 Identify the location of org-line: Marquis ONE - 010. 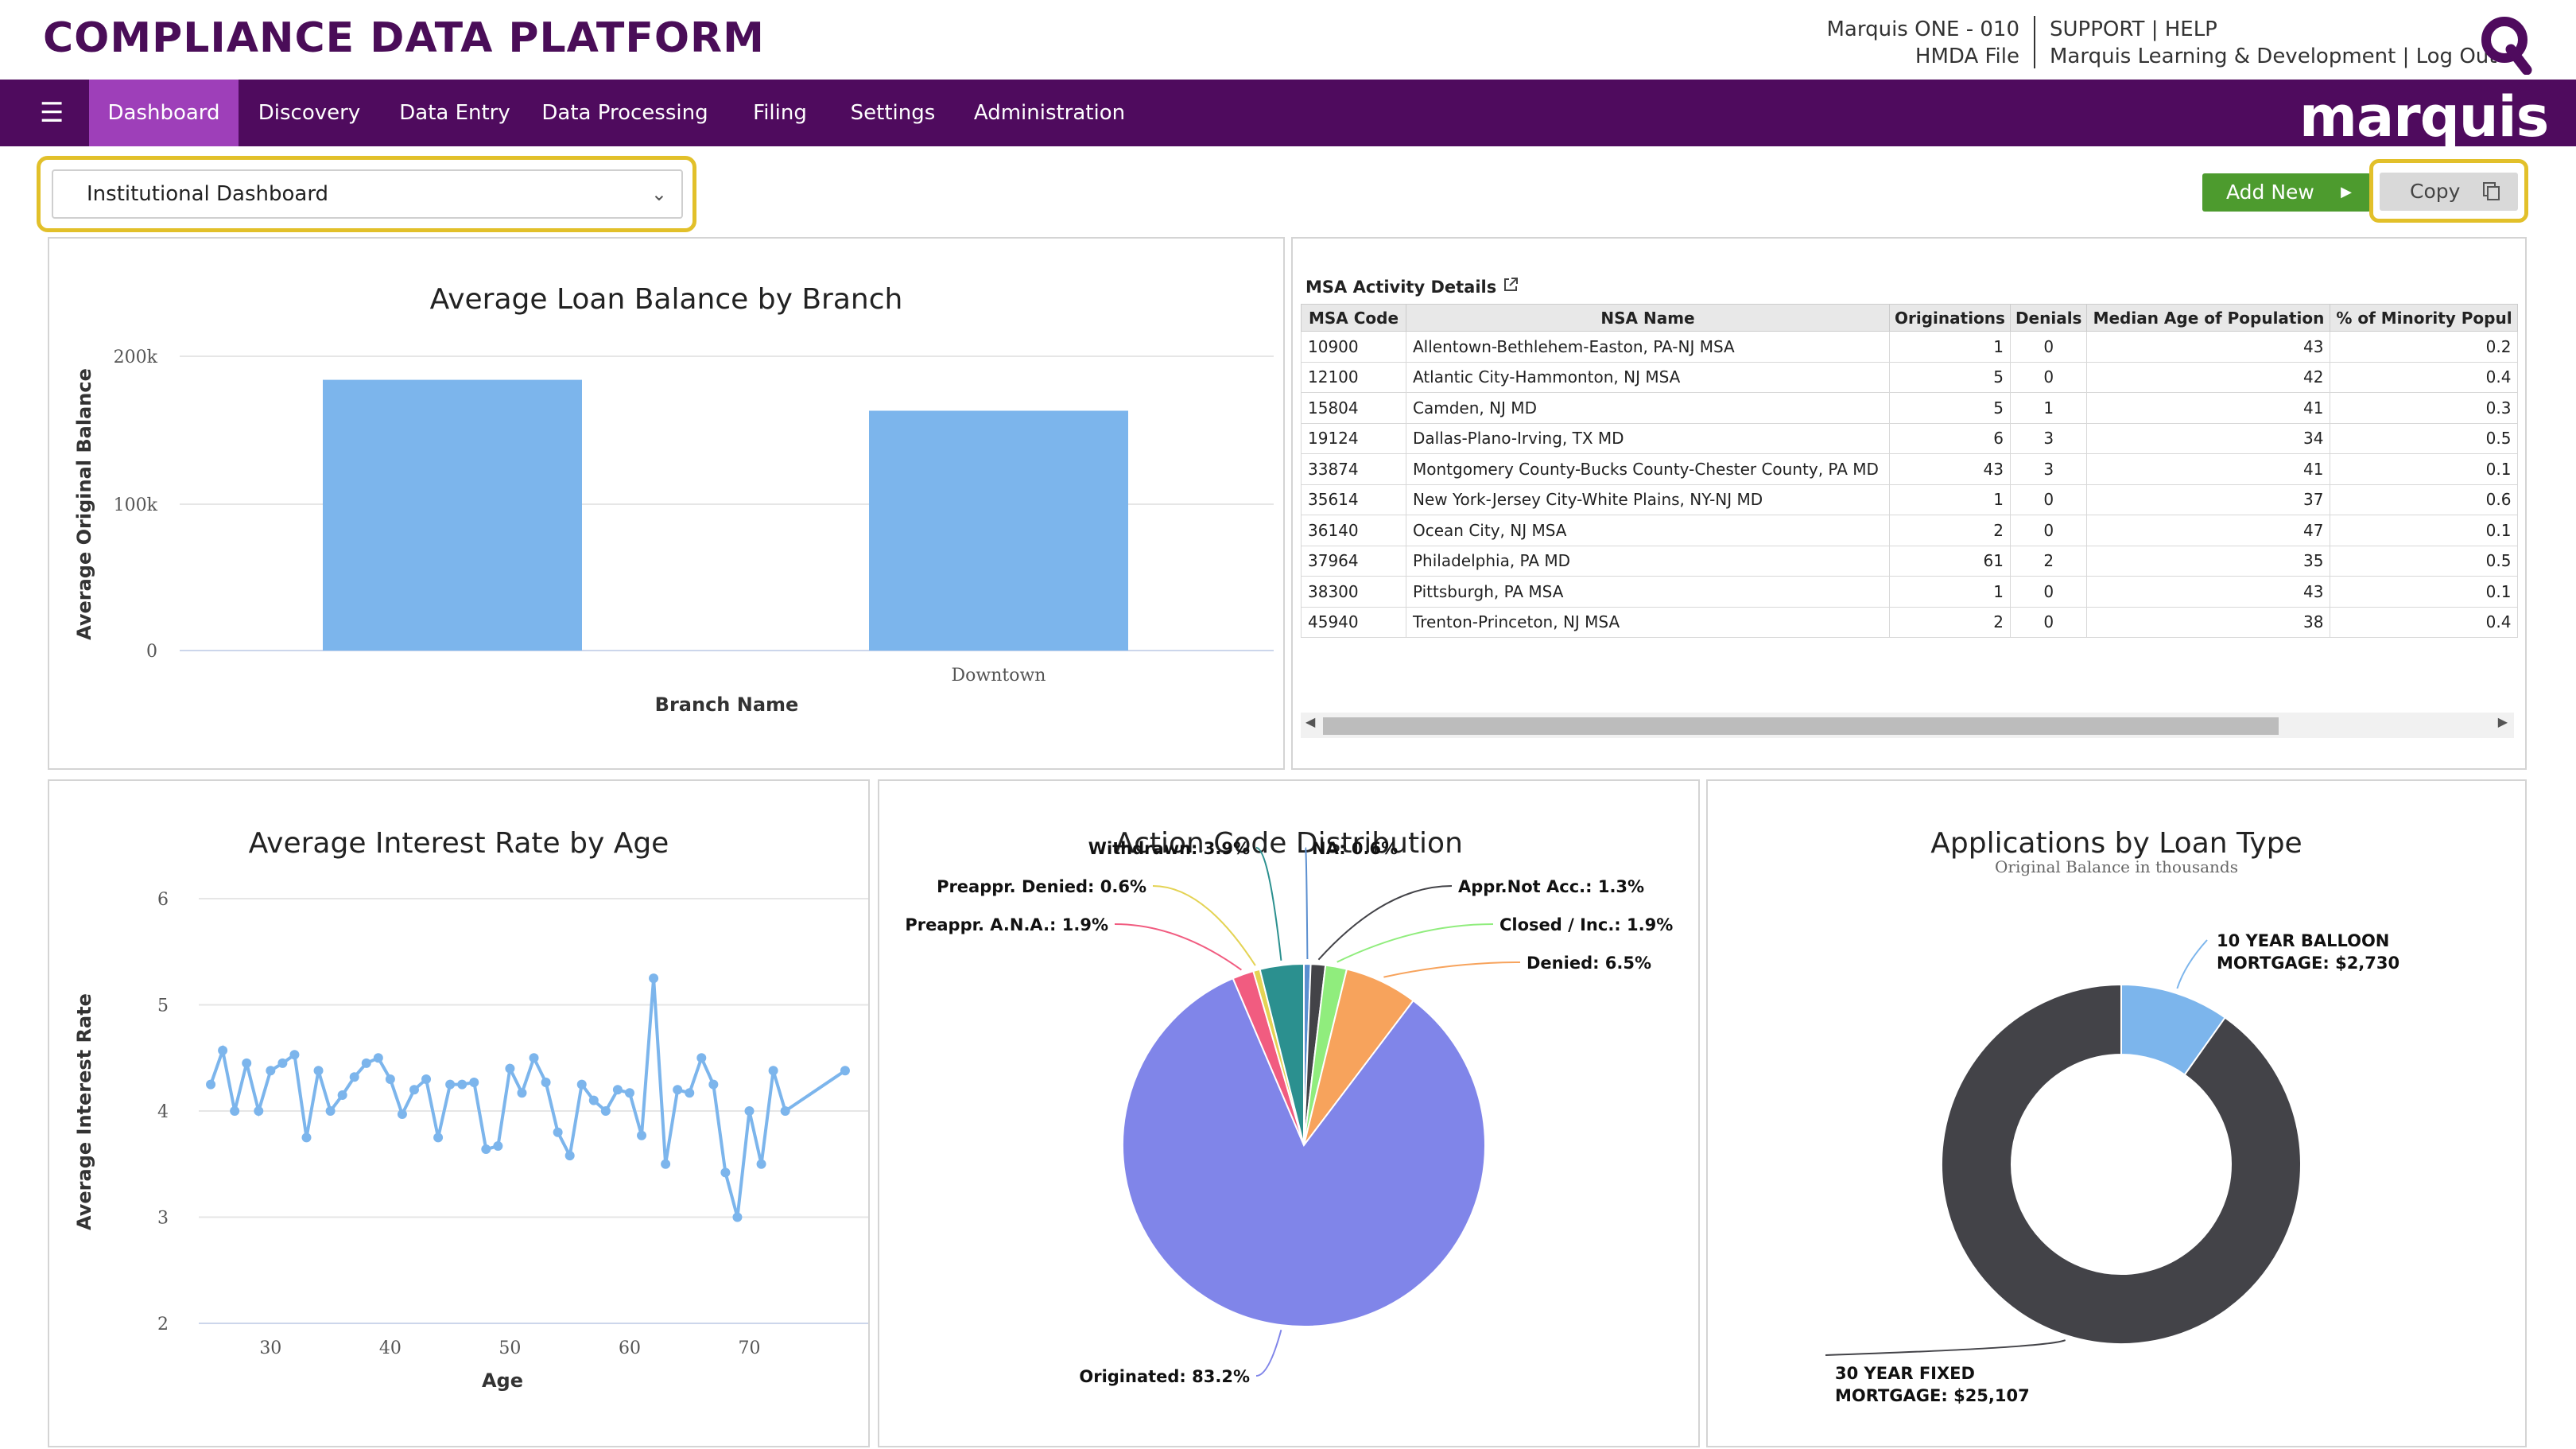
(1923, 29).